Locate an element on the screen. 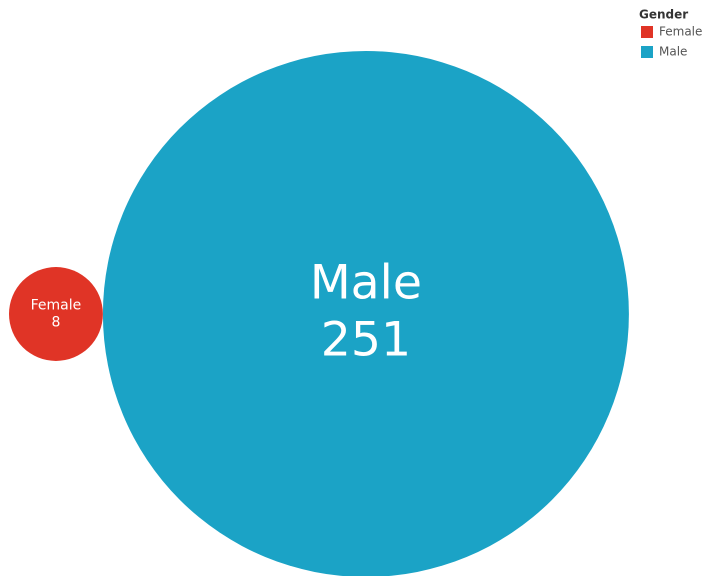  bubble is located at coordinates (56, 314).